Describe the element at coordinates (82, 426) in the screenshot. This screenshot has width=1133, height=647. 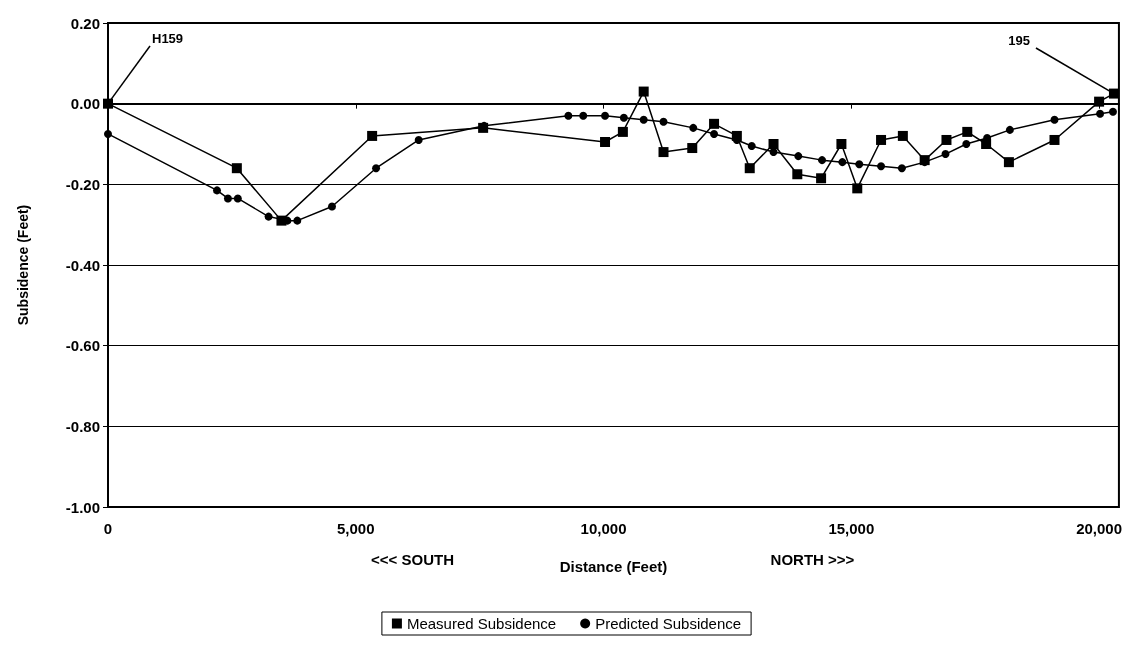
I see `y-tick-label: -0.80` at that location.